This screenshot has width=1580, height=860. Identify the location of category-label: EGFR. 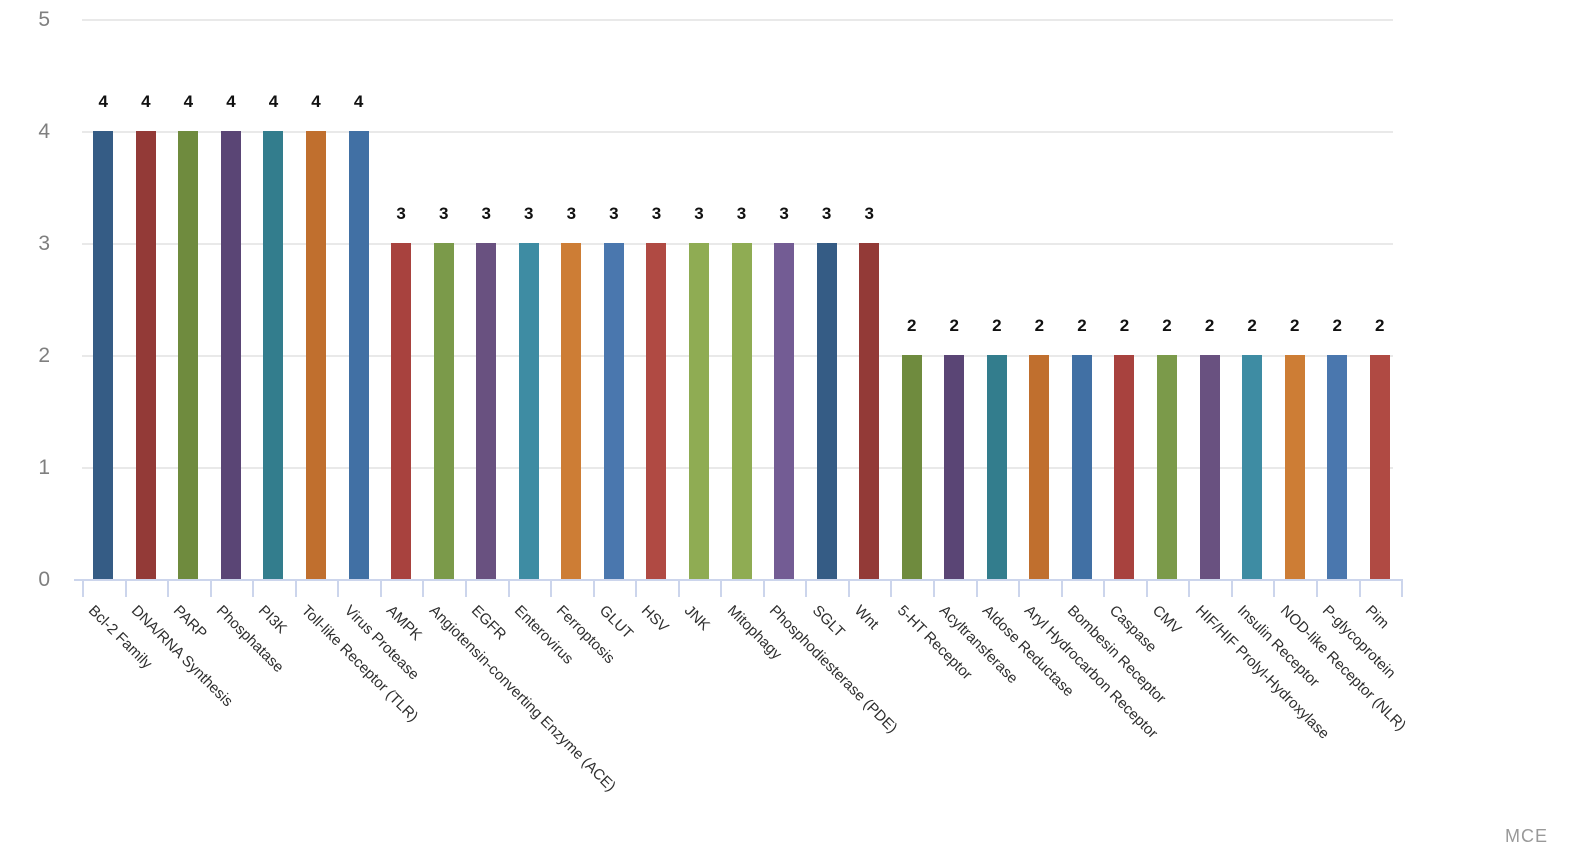
(489, 623).